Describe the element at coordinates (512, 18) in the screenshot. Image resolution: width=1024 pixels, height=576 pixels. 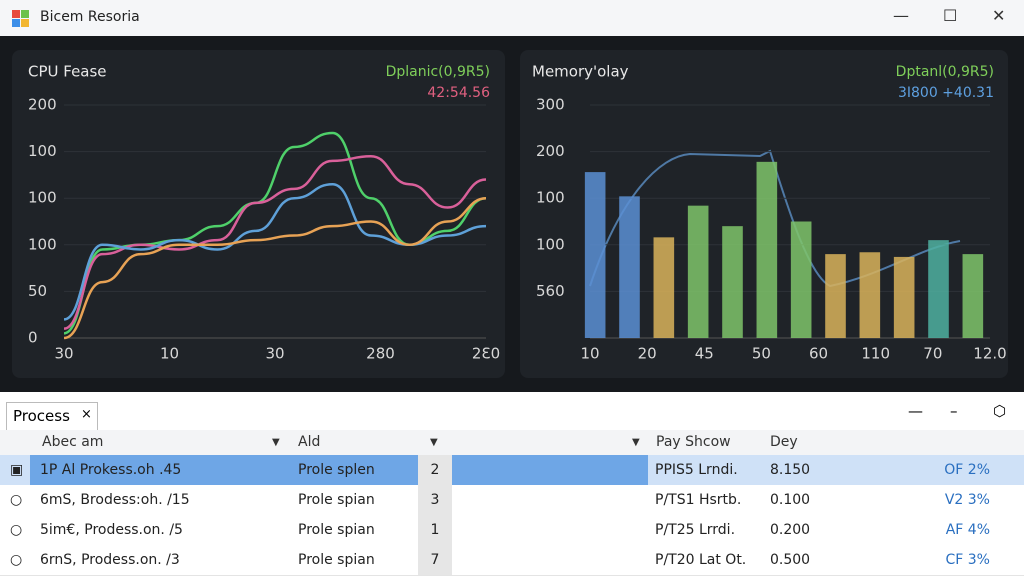
I see `title-bar: Bicem Resoria — ☐ ✕` at that location.